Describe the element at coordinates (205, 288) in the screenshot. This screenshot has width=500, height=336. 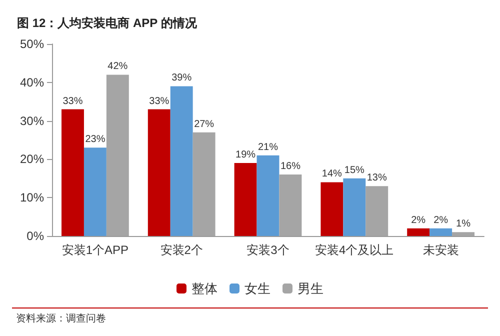
I see `legend-label: 整体` at that location.